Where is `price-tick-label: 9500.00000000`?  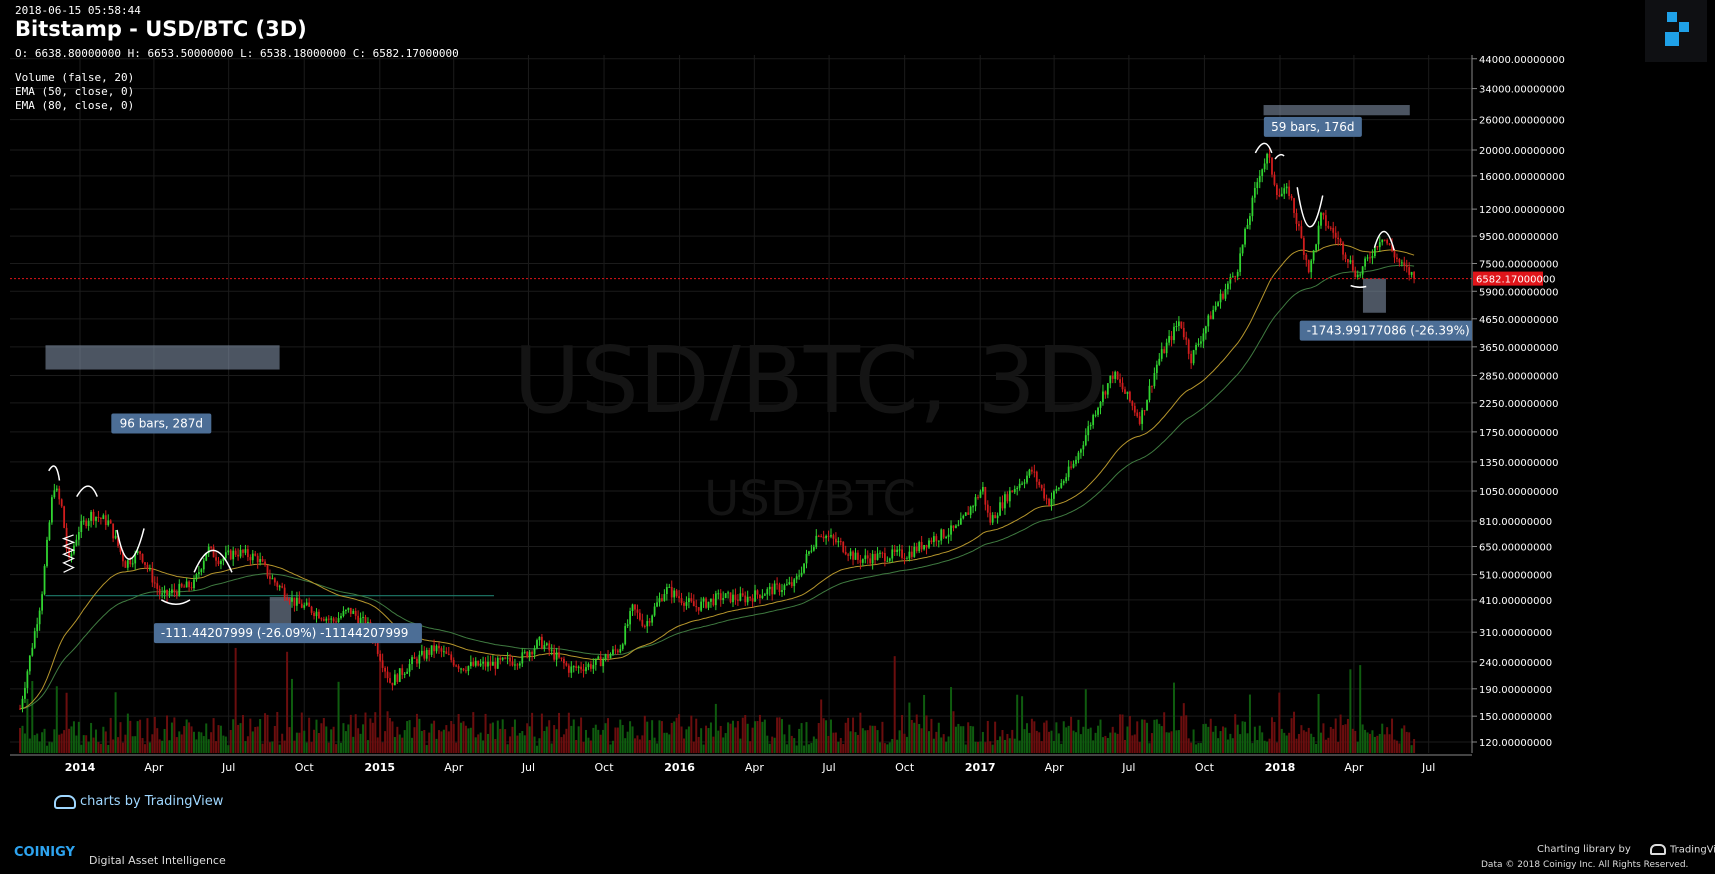
price-tick-label: 9500.00000000 is located at coordinates (1519, 237).